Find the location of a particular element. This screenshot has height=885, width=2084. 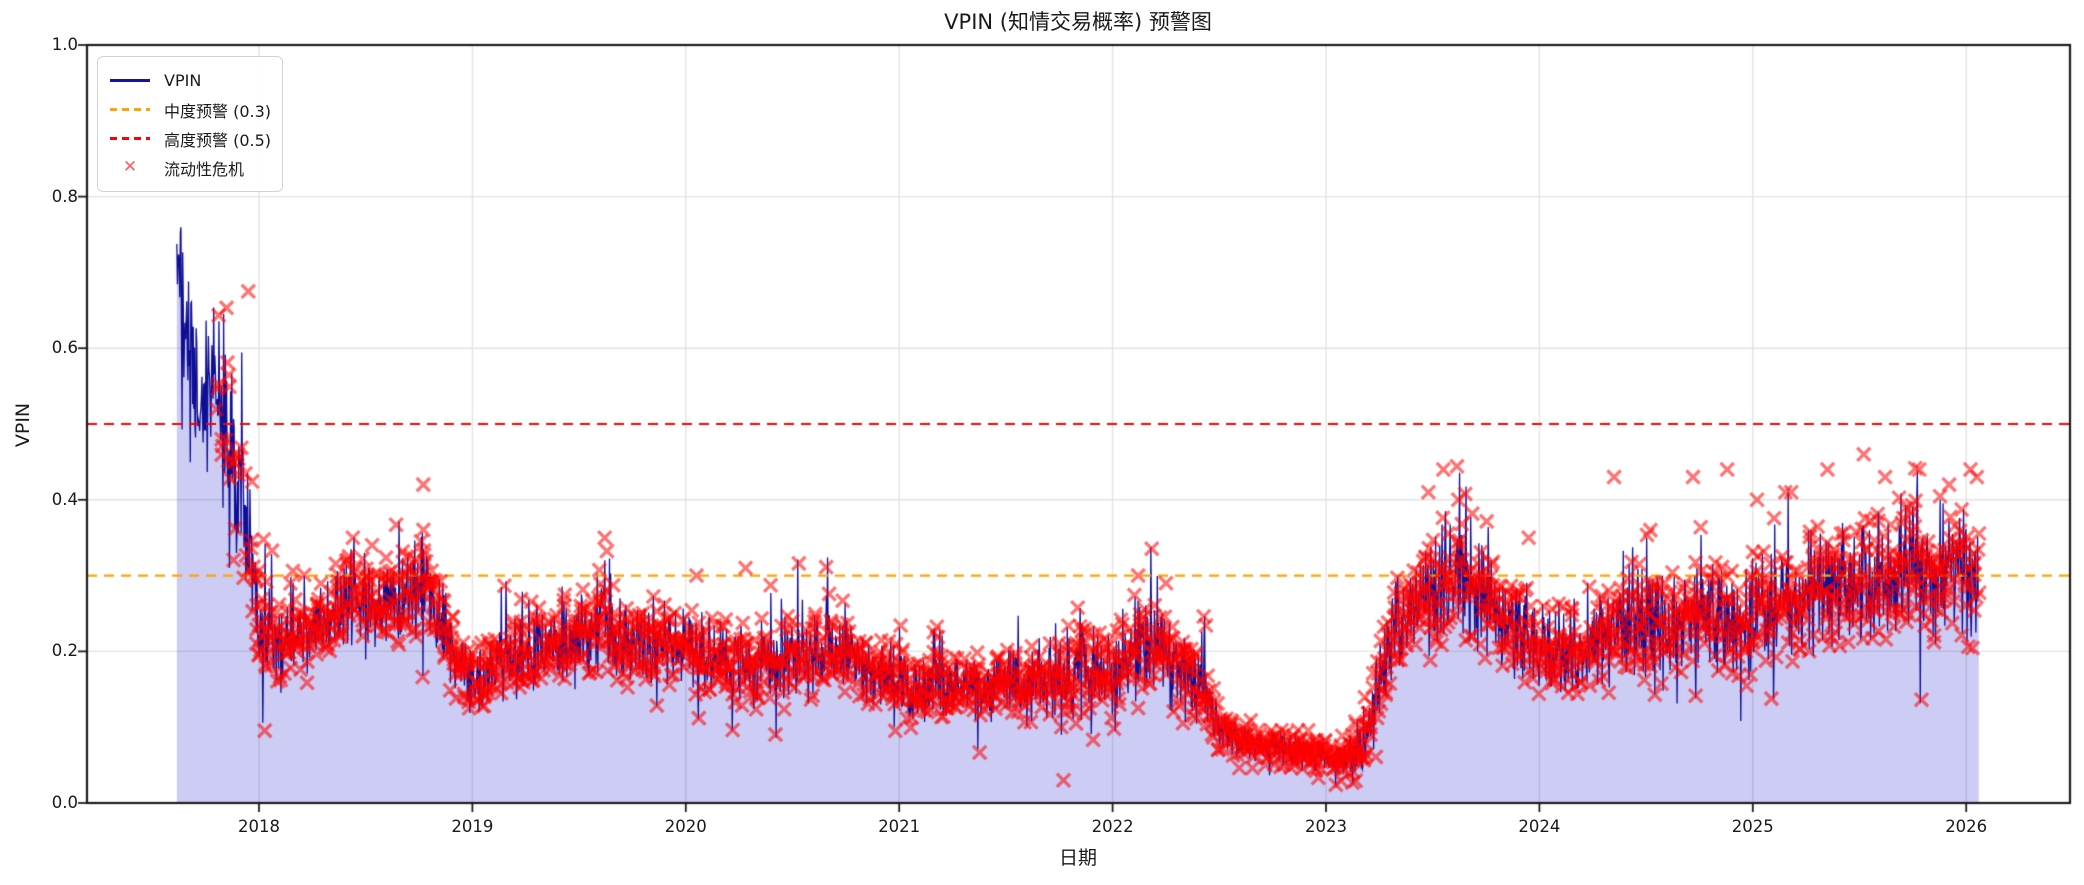

x-tick-label: 2022 is located at coordinates (1112, 826).